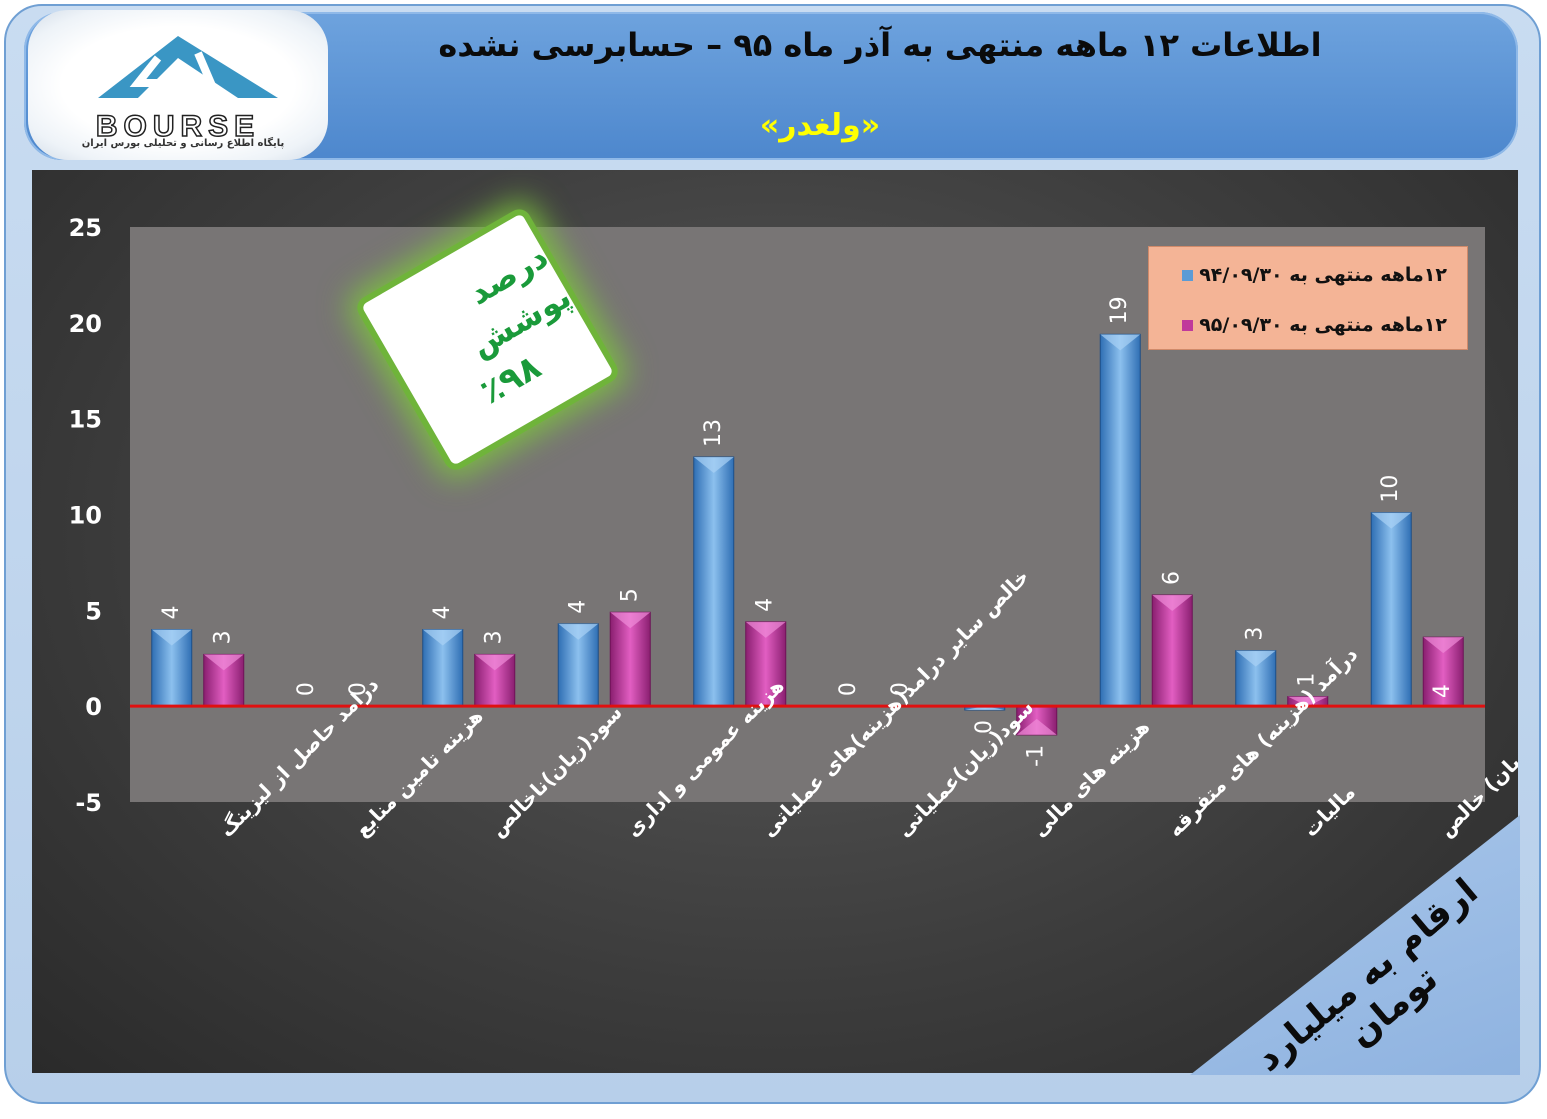 Image resolution: width=1547 pixels, height=1119 pixels. I want to click on data-label-series-2: 1, so click(1307, 680).